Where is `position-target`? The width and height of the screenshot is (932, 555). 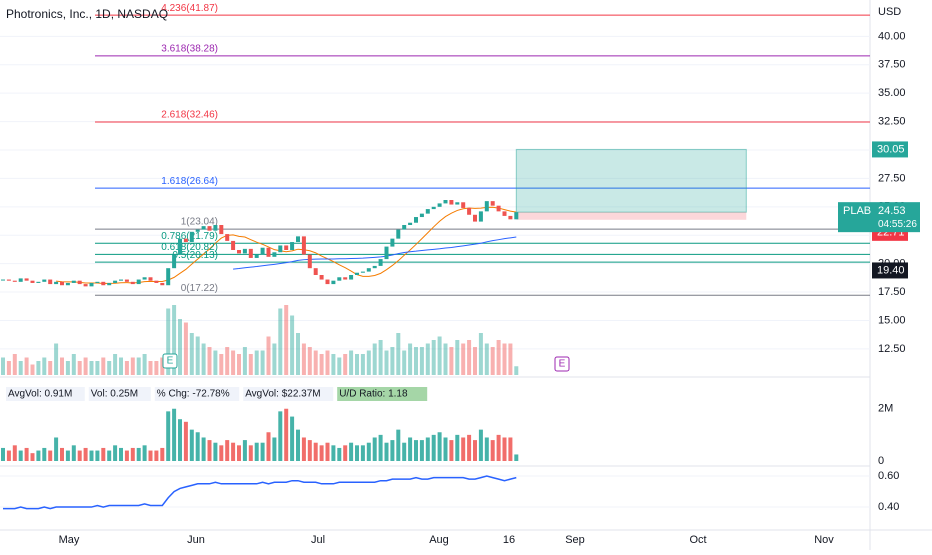 position-target is located at coordinates (631, 180).